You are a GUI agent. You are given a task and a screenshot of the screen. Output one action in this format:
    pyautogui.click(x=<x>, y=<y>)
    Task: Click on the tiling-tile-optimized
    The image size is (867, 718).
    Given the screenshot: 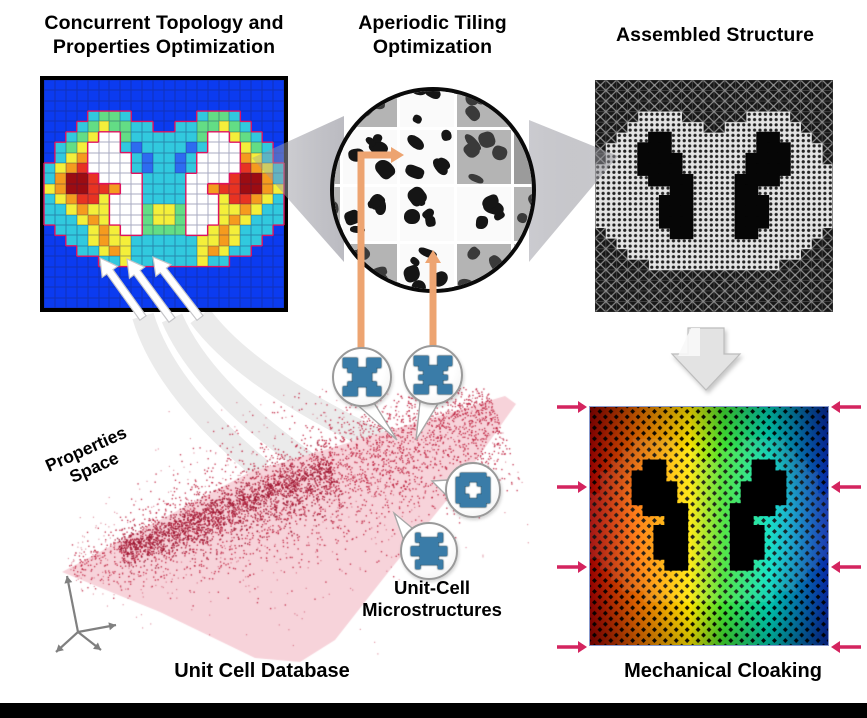 What is the action you would take?
    pyautogui.click(x=427, y=266)
    